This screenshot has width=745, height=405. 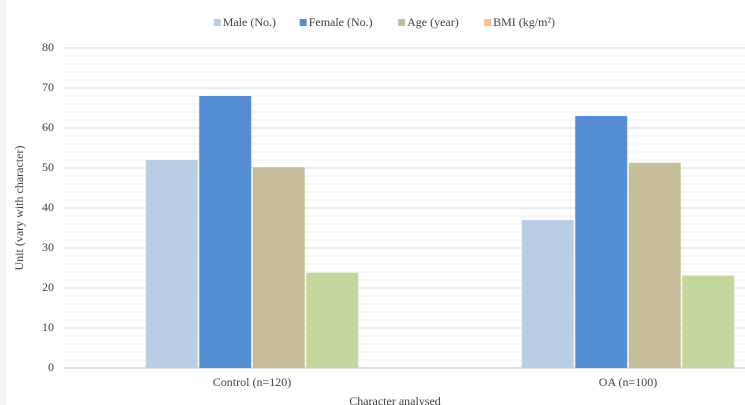 I want to click on y-tick-label: 50, so click(x=48, y=167).